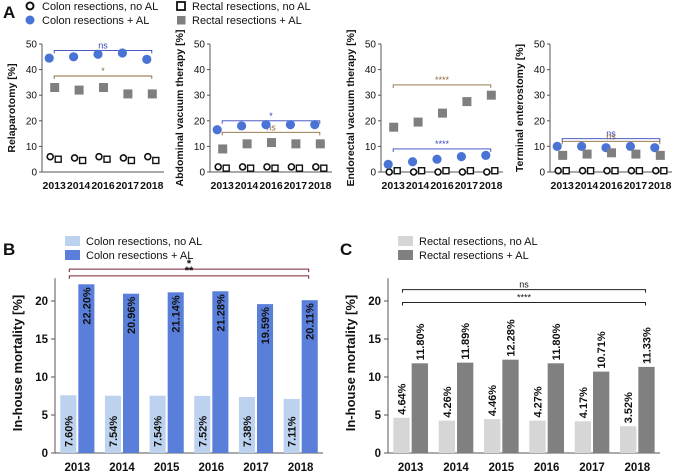 The image size is (676, 473). I want to click on legend-label-colon-no-al: Colon resections, no AL, so click(100, 7).